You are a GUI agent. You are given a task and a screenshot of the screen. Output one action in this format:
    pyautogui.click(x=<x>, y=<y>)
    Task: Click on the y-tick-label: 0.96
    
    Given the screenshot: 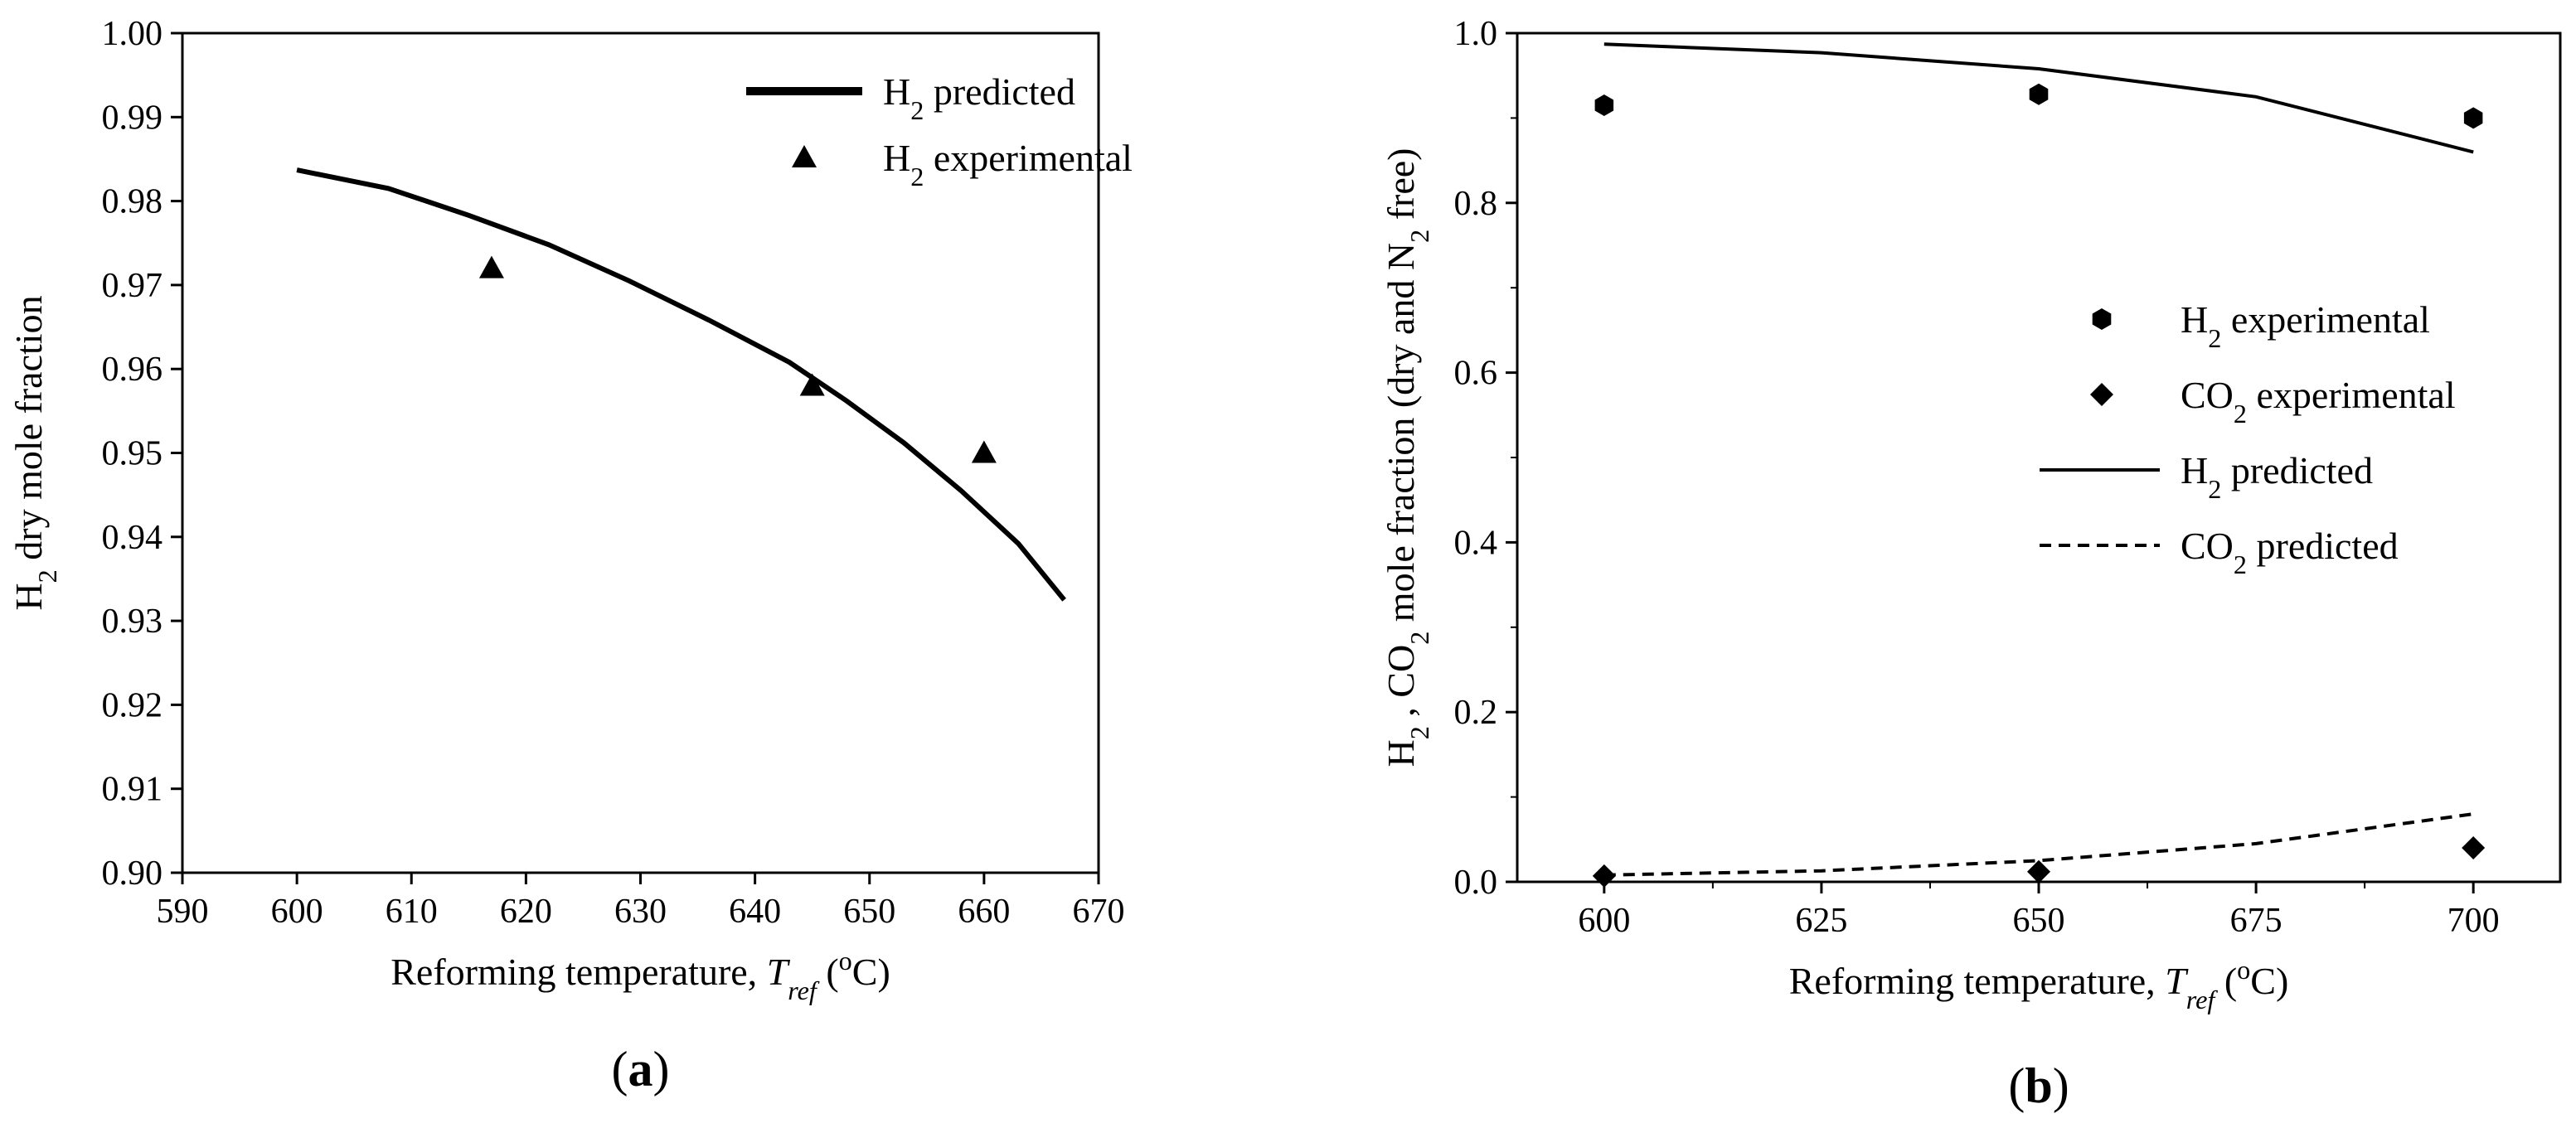 What is the action you would take?
    pyautogui.click(x=132, y=370)
    